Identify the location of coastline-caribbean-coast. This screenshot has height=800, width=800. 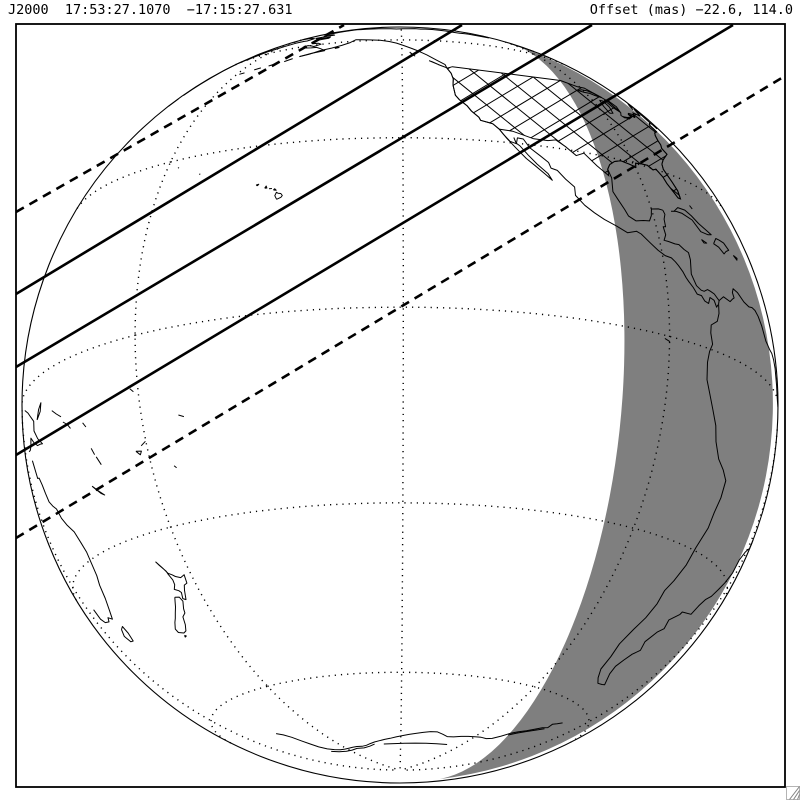
(691, 255).